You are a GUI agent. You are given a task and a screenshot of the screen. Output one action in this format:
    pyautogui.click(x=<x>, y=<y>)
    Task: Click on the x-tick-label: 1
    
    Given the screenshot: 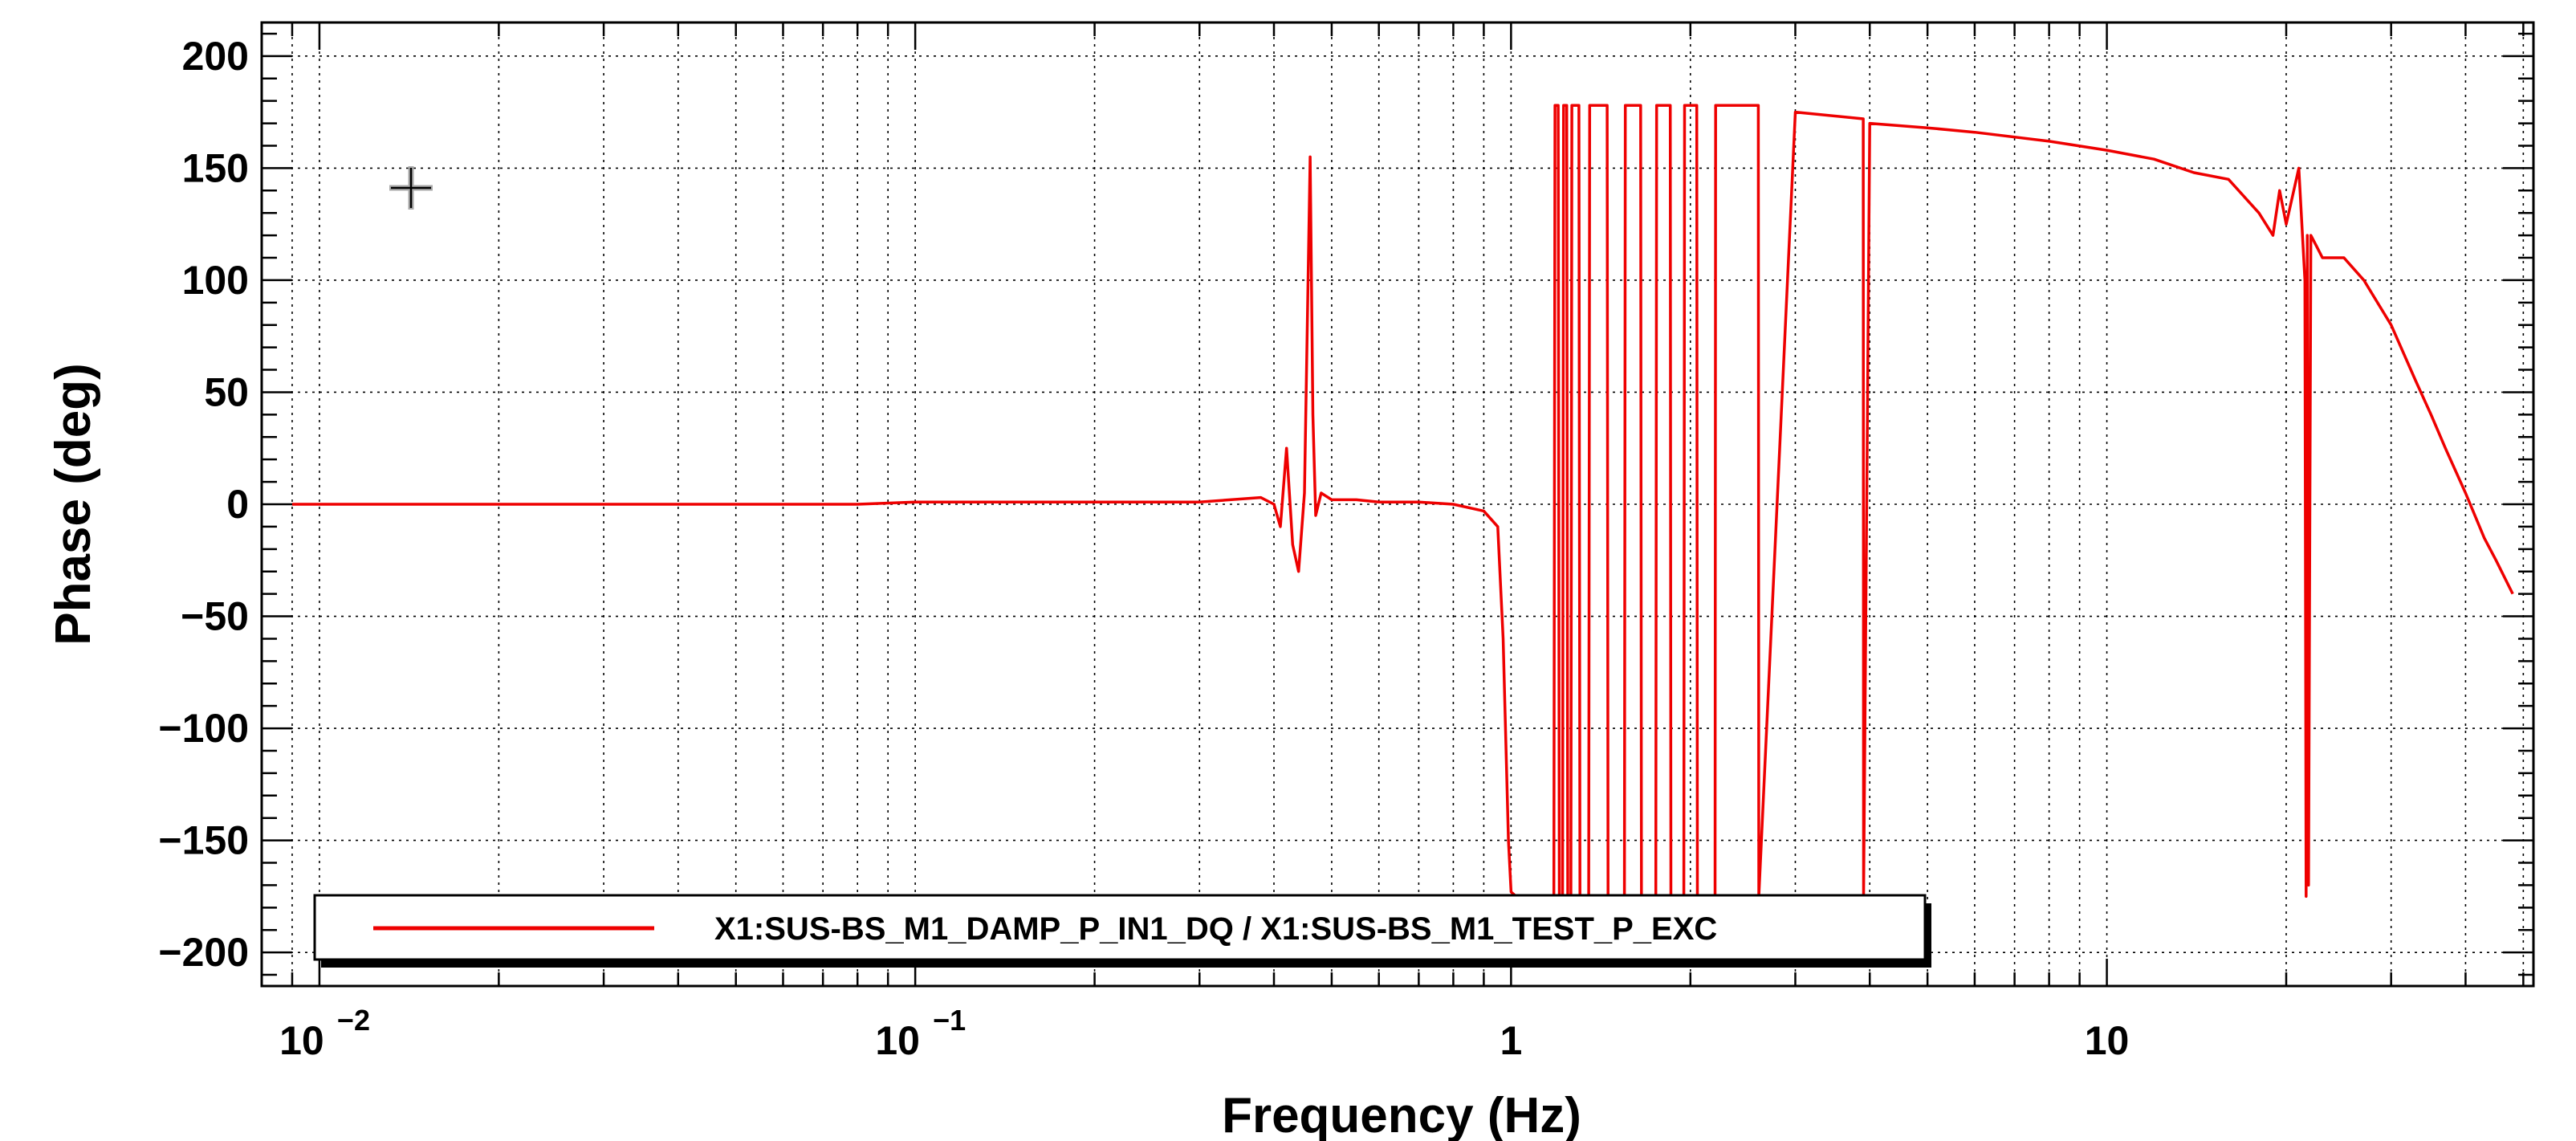 What is the action you would take?
    pyautogui.click(x=1511, y=1040)
    